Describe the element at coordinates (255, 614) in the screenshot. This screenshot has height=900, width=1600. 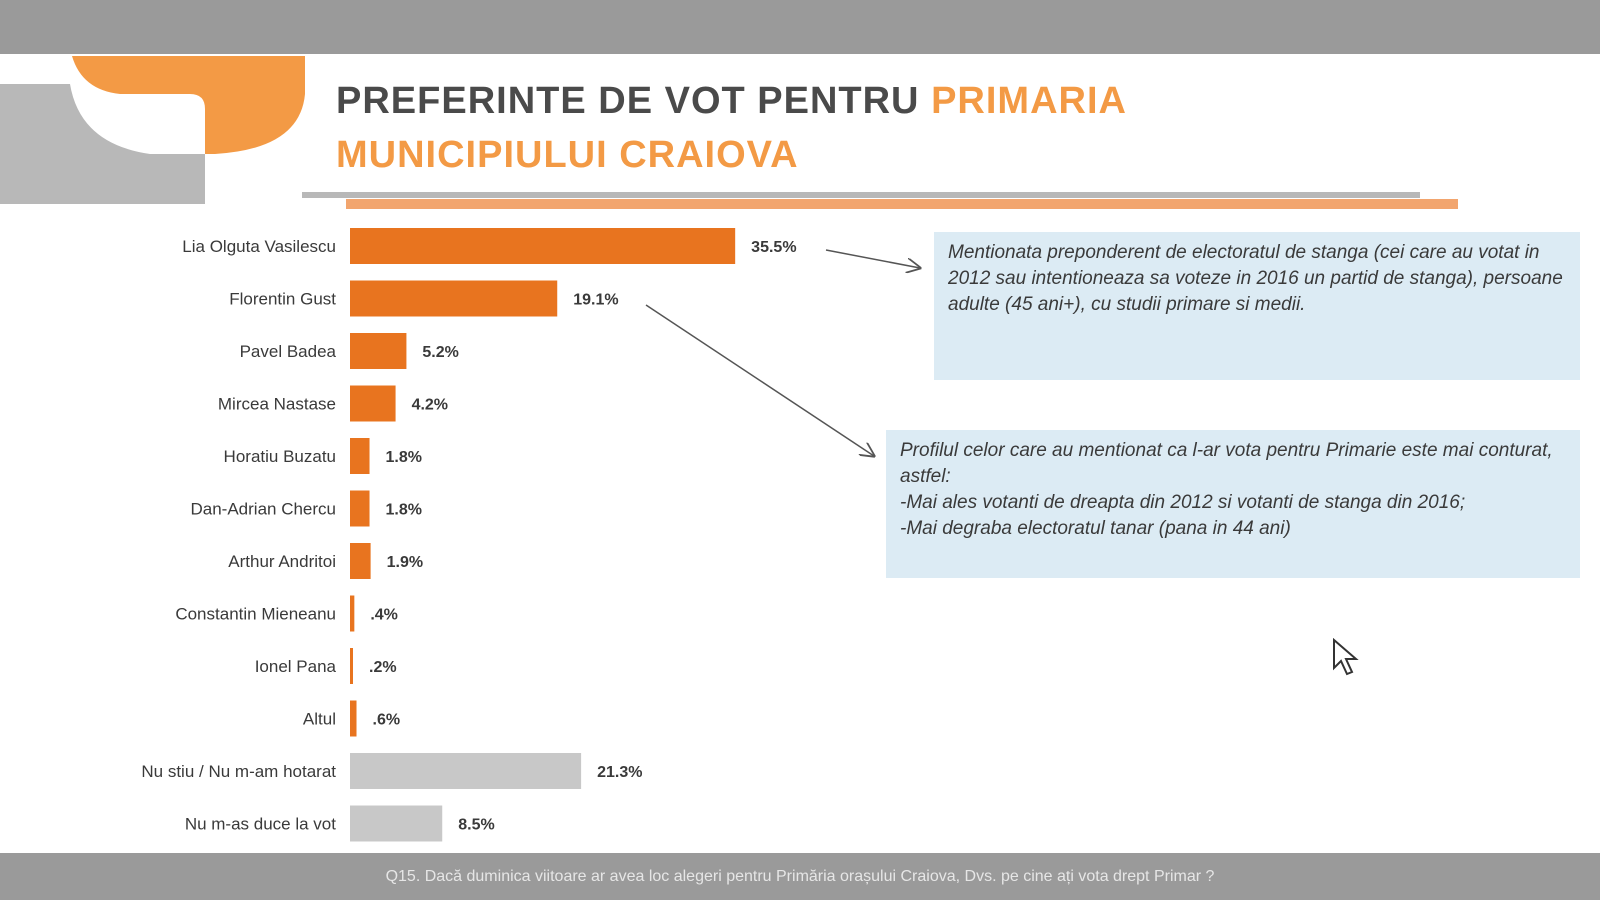
I see `category-label: Constantin Mieneanu` at that location.